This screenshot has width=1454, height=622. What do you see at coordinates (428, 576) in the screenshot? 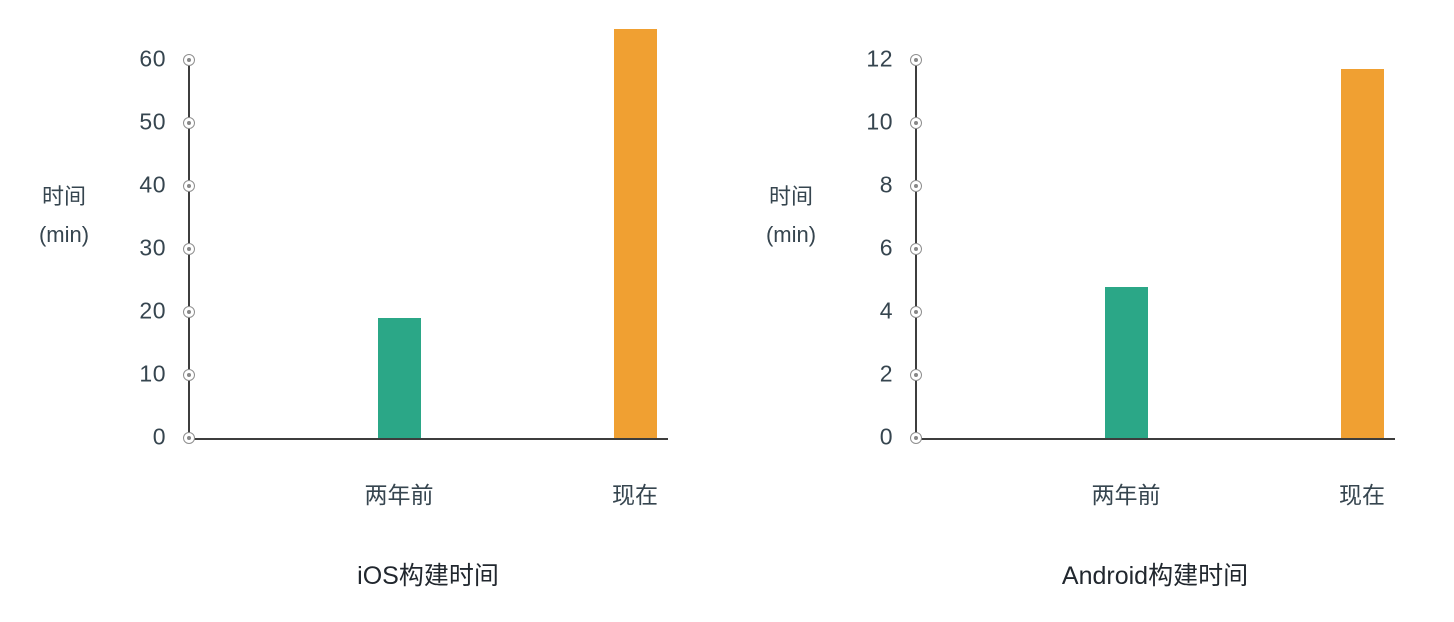
I see `chart-title: iOS构建时间` at bounding box center [428, 576].